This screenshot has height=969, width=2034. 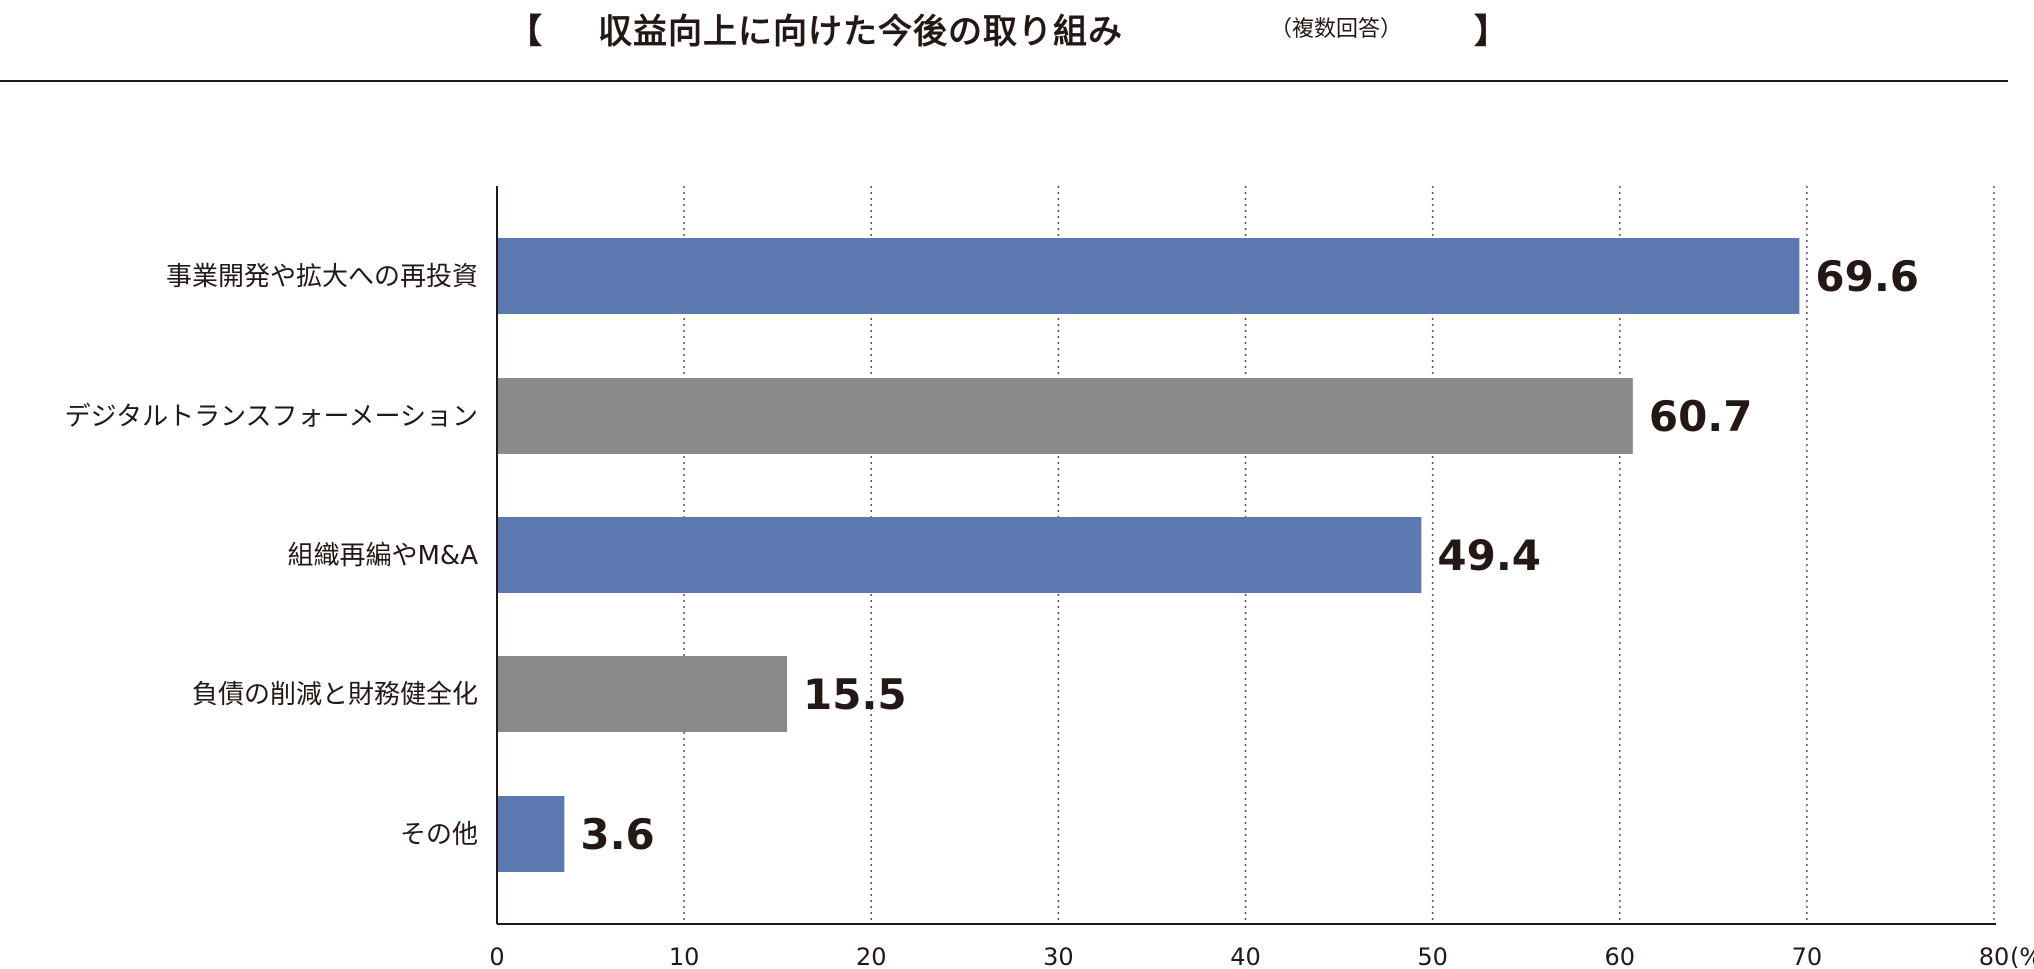 I want to click on value-label: 69.6, so click(x=1867, y=276).